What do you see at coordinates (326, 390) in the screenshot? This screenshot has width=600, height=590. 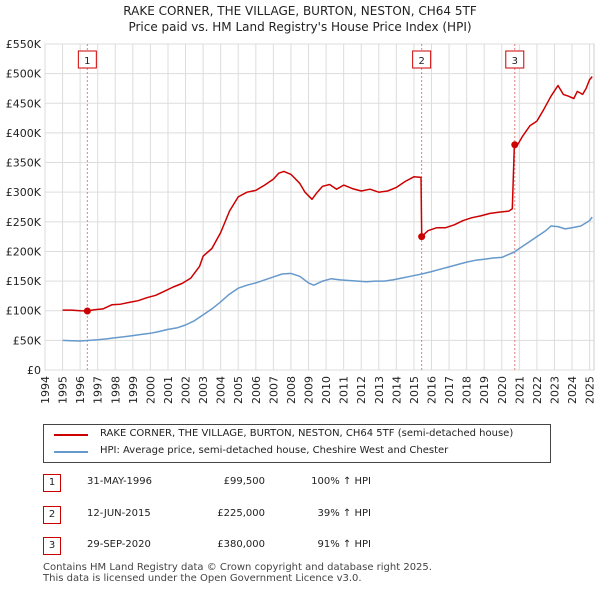 I see `x-tick-label: 2010` at bounding box center [326, 390].